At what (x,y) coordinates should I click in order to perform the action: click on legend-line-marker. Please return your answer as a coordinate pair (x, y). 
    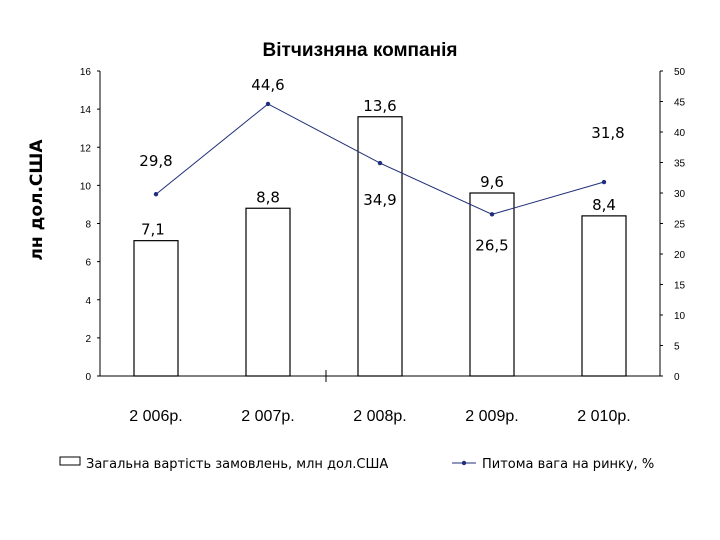
    Looking at the image, I should click on (464, 463).